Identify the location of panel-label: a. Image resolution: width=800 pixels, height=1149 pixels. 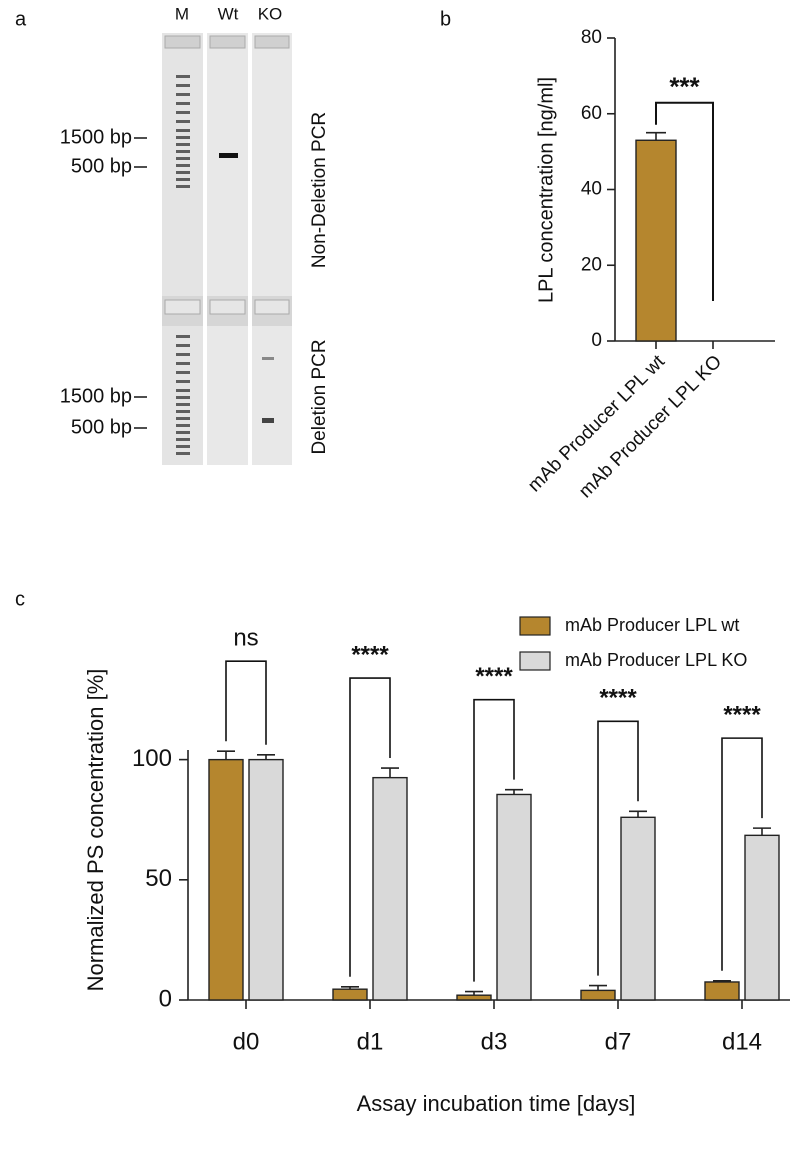
(21, 19).